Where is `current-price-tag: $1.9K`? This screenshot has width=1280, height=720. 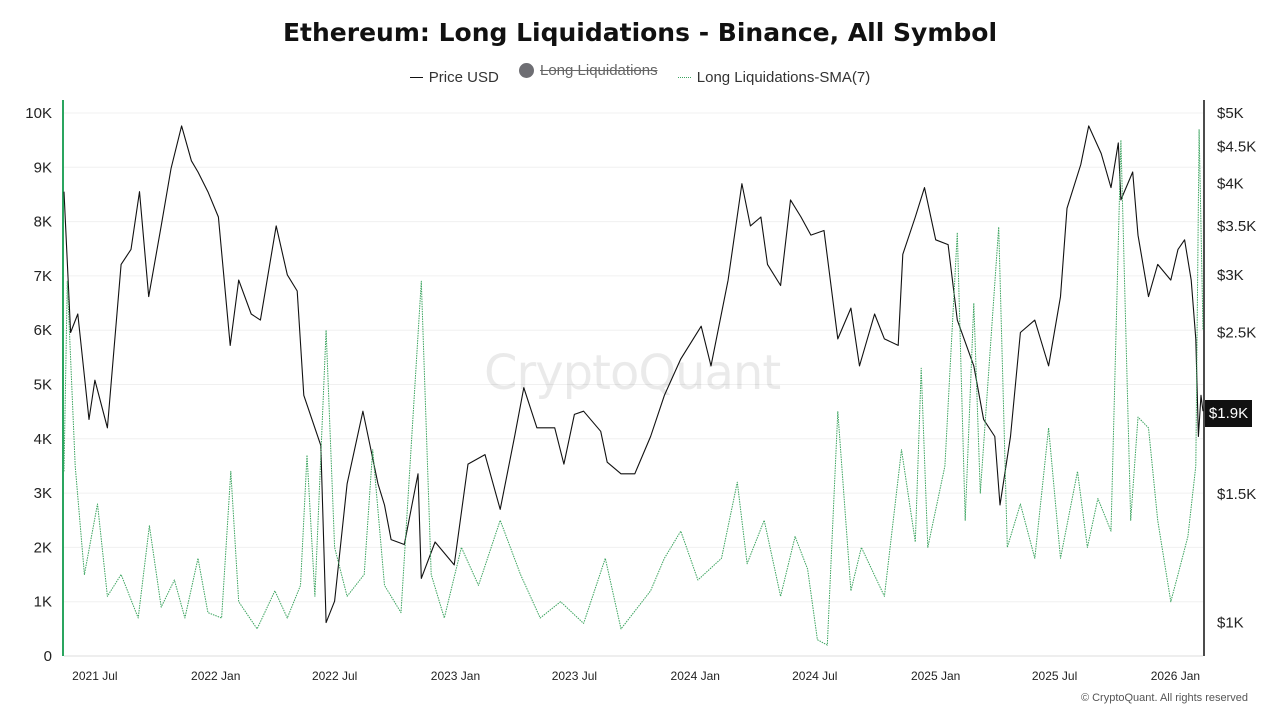
current-price-tag: $1.9K is located at coordinates (1228, 413).